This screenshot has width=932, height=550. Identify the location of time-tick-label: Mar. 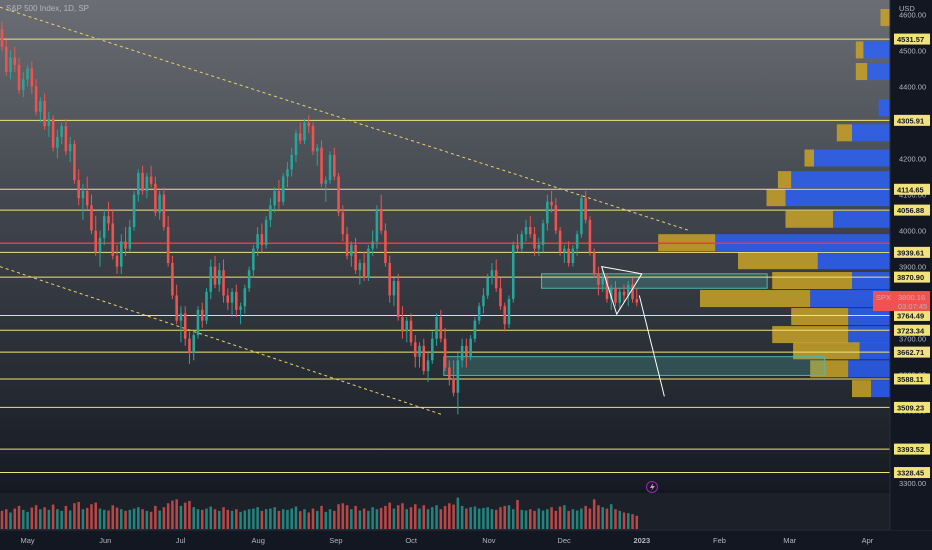
(789, 540).